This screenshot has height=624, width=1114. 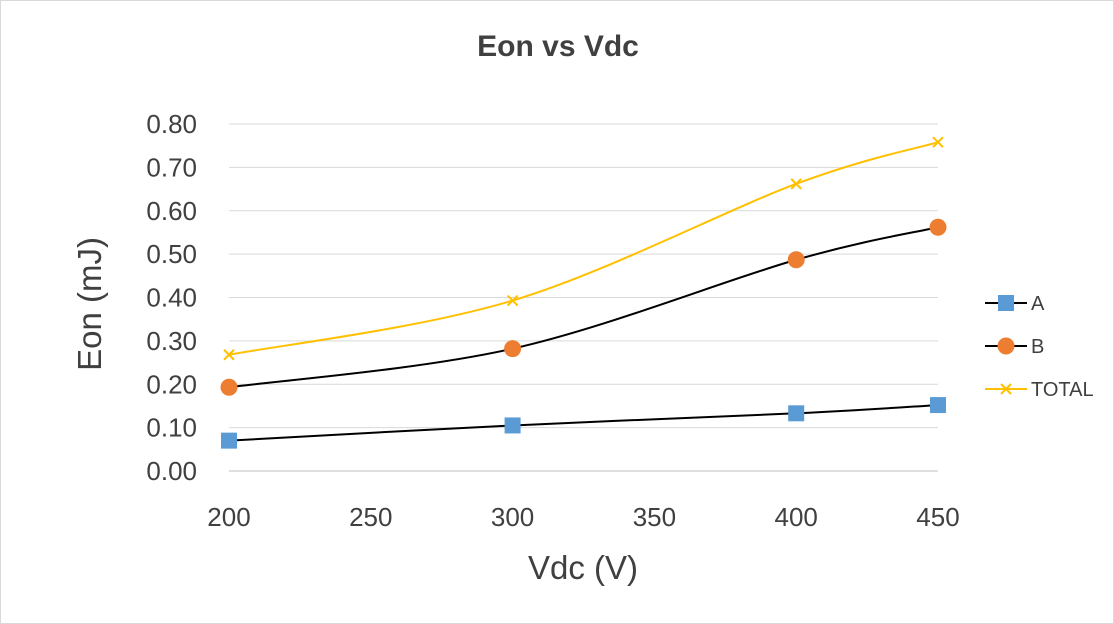 What do you see at coordinates (796, 517) in the screenshot?
I see `x-tick-label: 400` at bounding box center [796, 517].